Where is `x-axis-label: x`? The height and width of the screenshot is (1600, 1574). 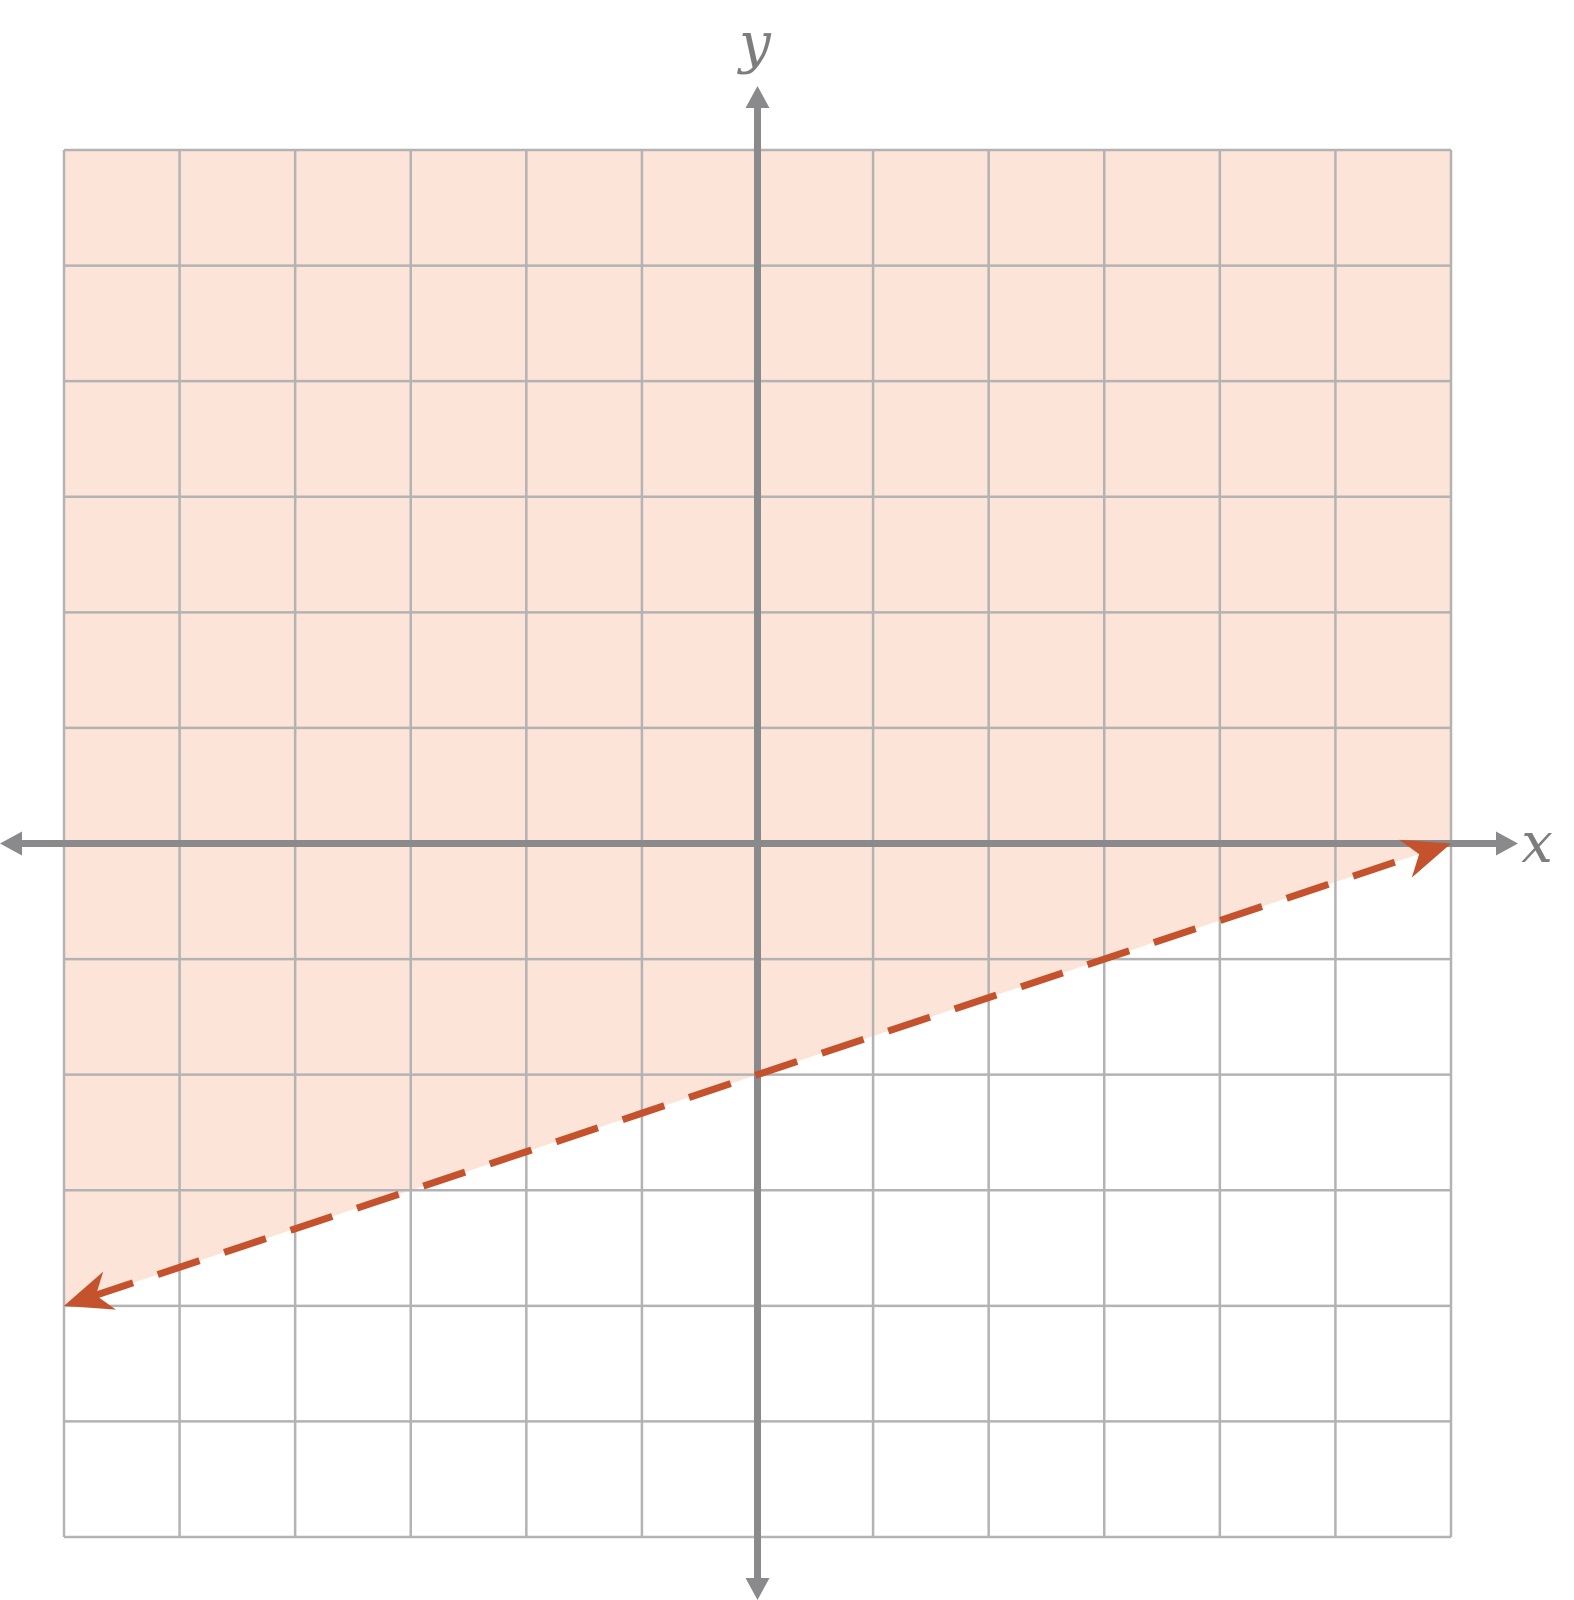
x-axis-label: x is located at coordinates (1537, 843).